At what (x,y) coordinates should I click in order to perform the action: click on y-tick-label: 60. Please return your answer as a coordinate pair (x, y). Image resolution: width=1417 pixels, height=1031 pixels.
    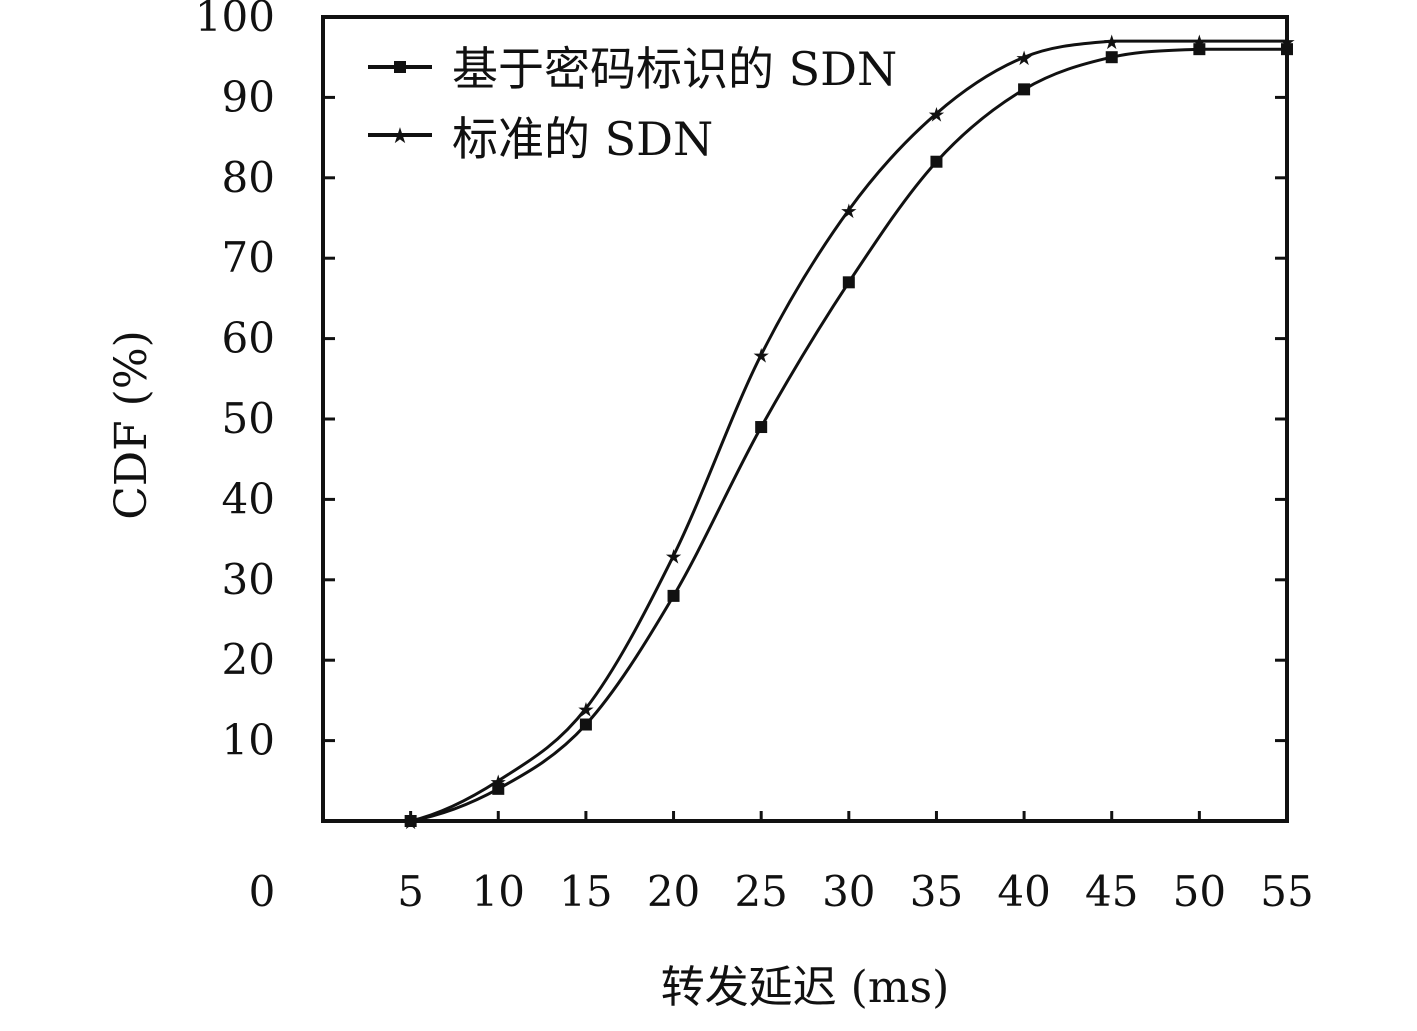
    Looking at the image, I should click on (248, 338).